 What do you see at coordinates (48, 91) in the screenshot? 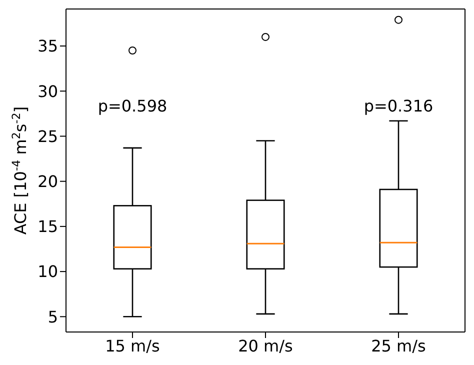
I see `y-tick-label: 30` at bounding box center [48, 91].